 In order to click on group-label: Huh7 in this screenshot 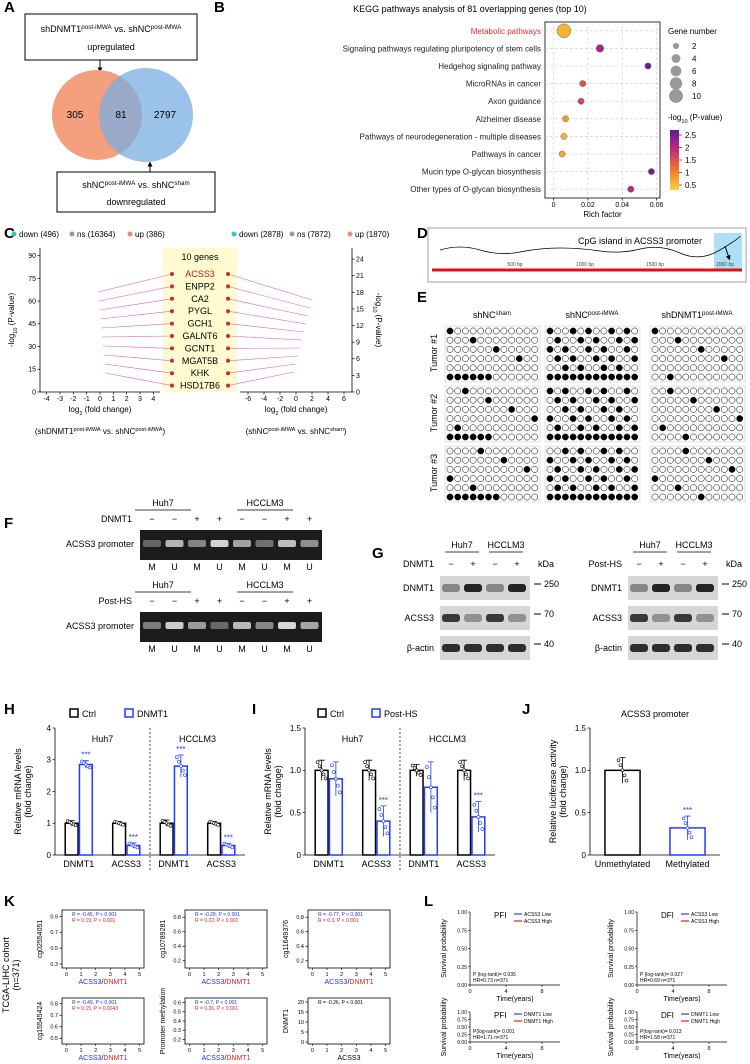, I will do `click(103, 739)`.